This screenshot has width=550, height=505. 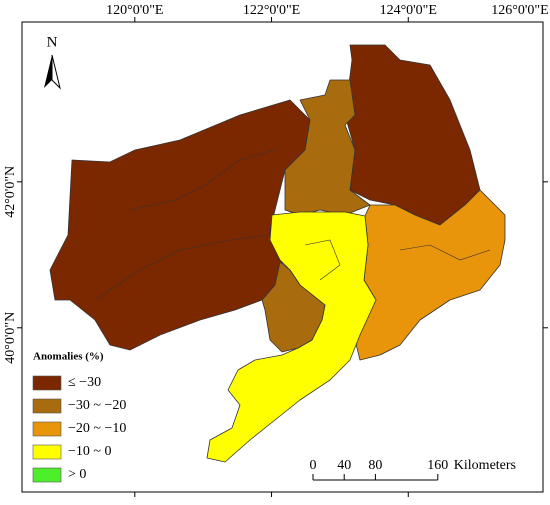 What do you see at coordinates (375, 465) in the screenshot?
I see `scale-label: 80` at bounding box center [375, 465].